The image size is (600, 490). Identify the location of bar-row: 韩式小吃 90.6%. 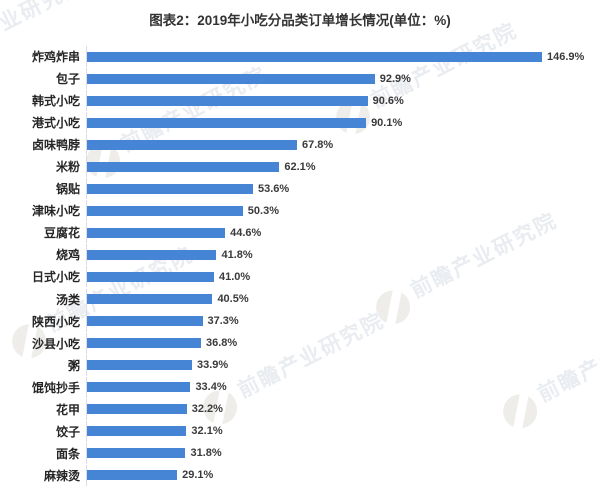
(300, 101).